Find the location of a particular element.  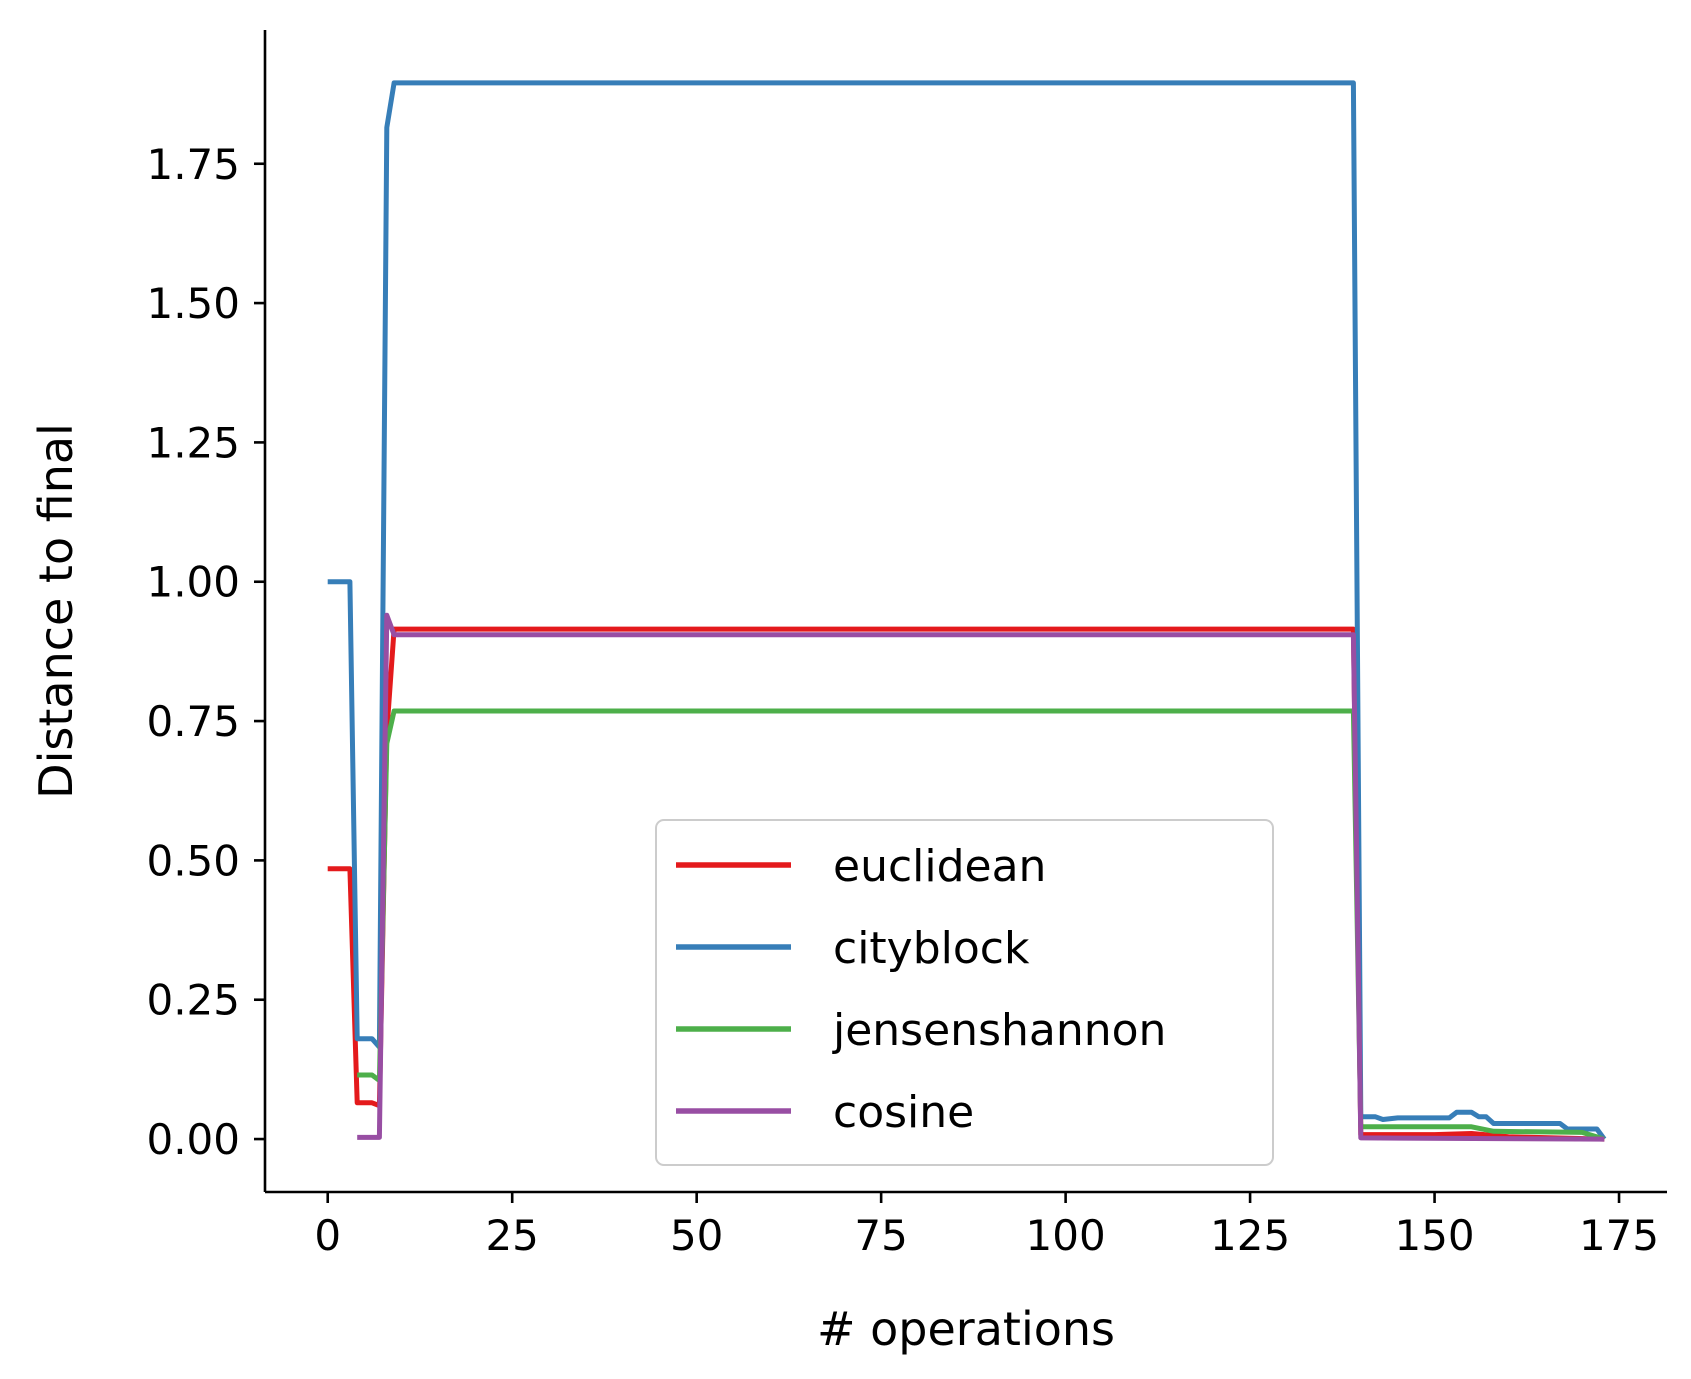

legend: euclidean cityblock jensenshannon cosine is located at coordinates (964, 992).